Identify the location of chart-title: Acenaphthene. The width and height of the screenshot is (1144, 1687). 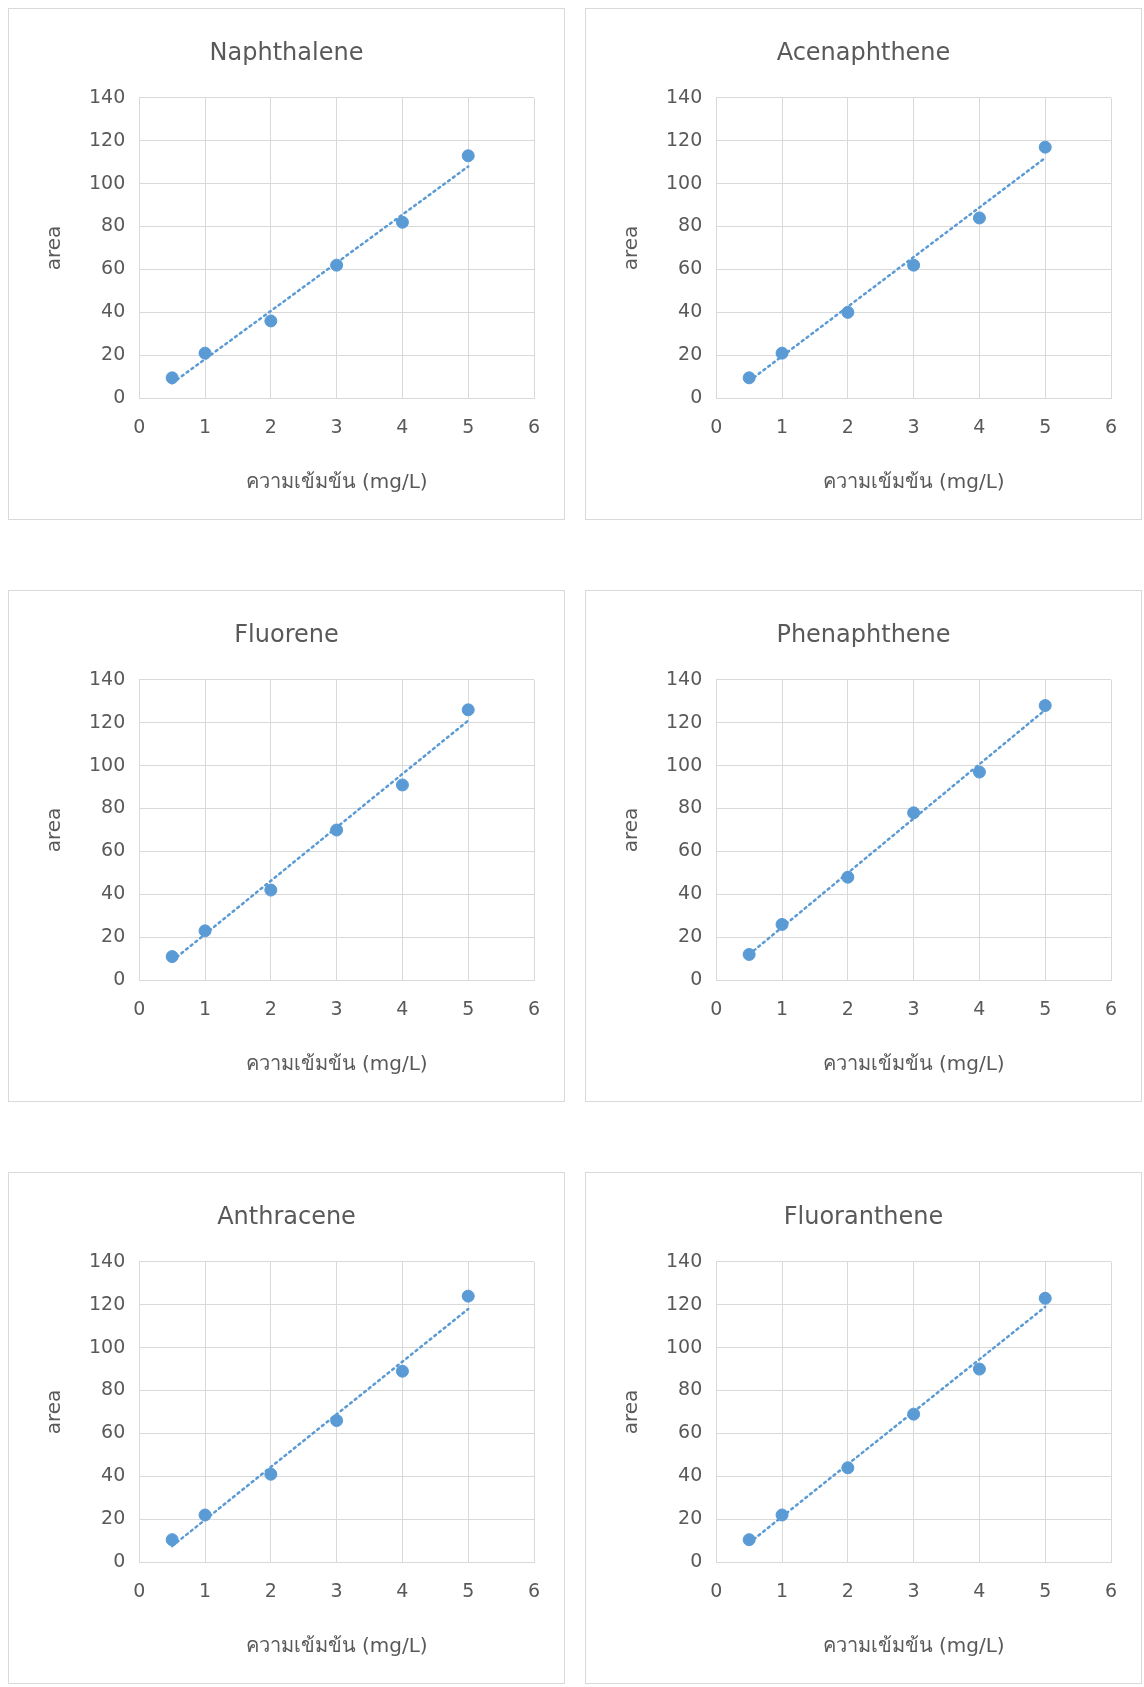
(863, 51).